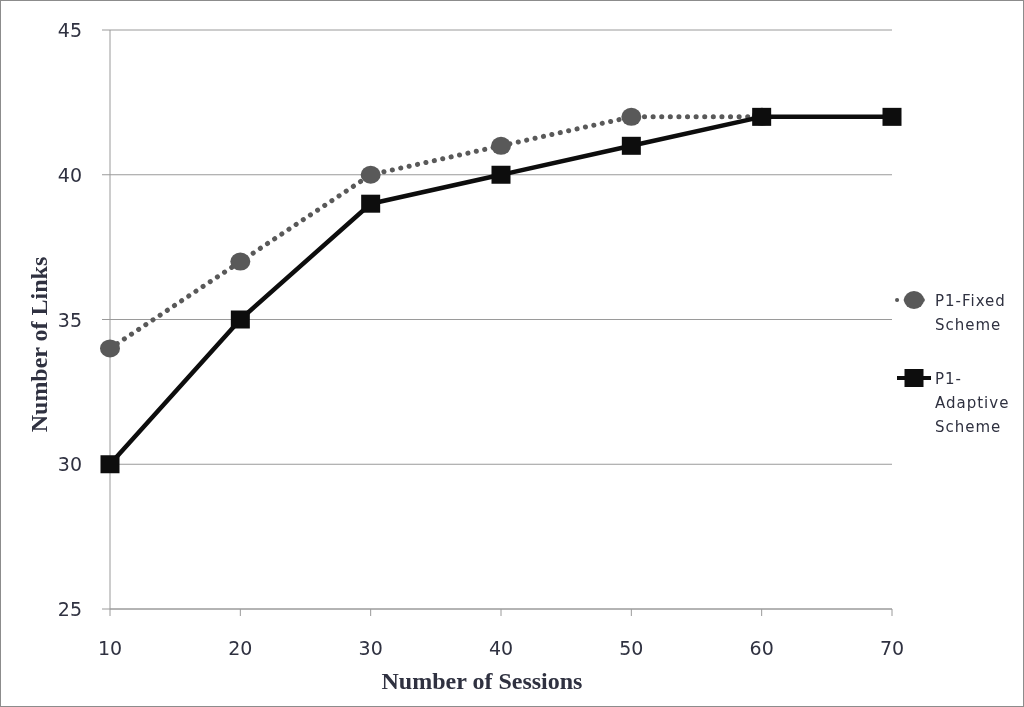 The width and height of the screenshot is (1024, 707). Describe the element at coordinates (39, 344) in the screenshot. I see `y-axis-title: Number of Links` at that location.